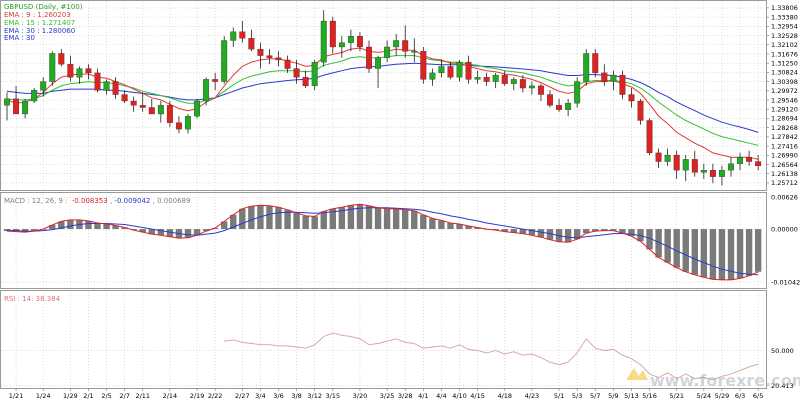 The height and width of the screenshot is (401, 800). Describe the element at coordinates (740, 396) in the screenshot. I see `date-tick-label: 6/3` at that location.